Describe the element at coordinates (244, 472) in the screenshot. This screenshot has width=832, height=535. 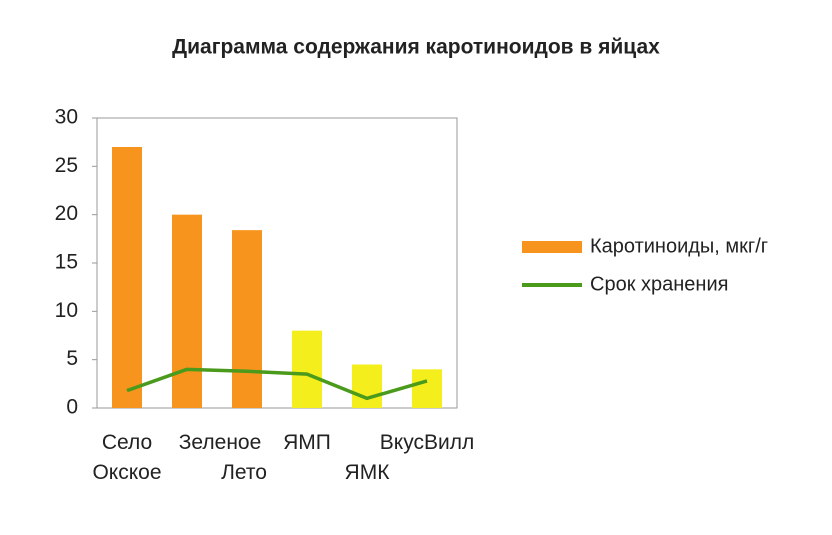
I see `x-tick-label: Лето` at that location.